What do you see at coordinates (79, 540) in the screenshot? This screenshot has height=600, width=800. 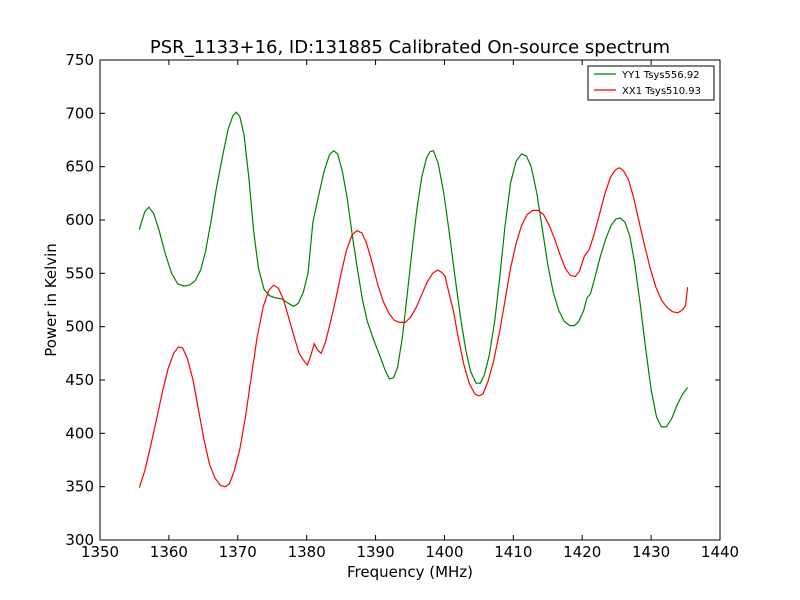 I see `y-tick-label: 300` at bounding box center [79, 540].